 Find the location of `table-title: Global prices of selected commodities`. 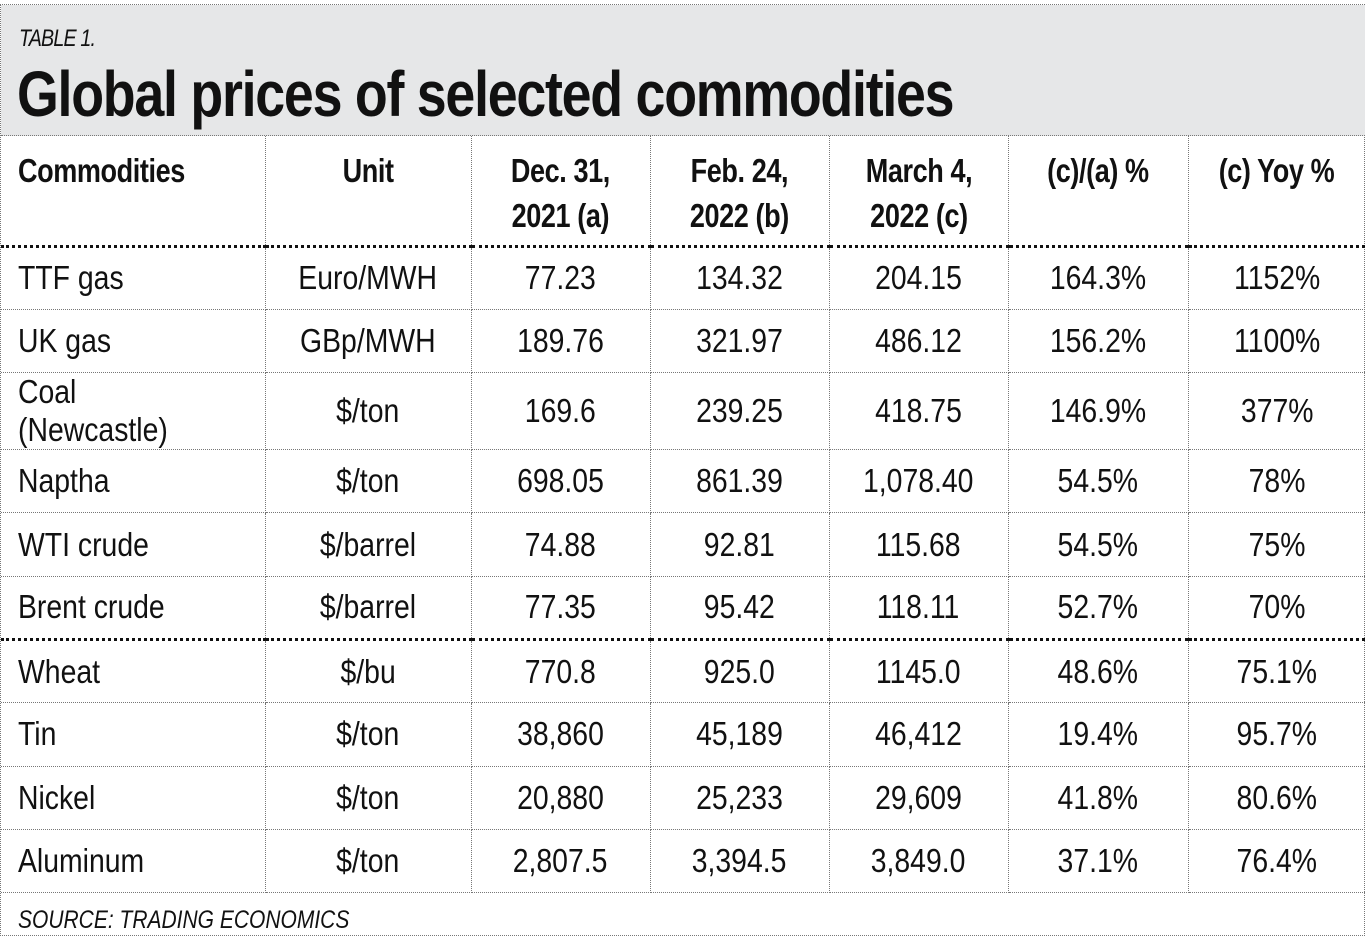

table-title: Global prices of selected commodities is located at coordinates (486, 94).